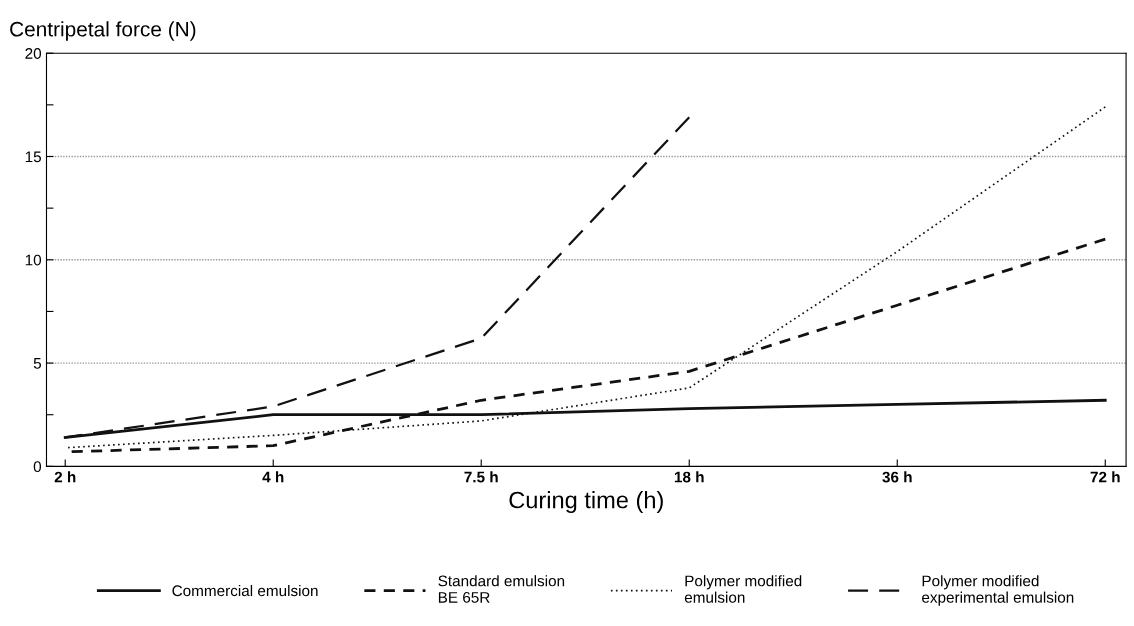 The width and height of the screenshot is (1134, 626). What do you see at coordinates (33, 157) in the screenshot?
I see `y-tick-label: 15` at bounding box center [33, 157].